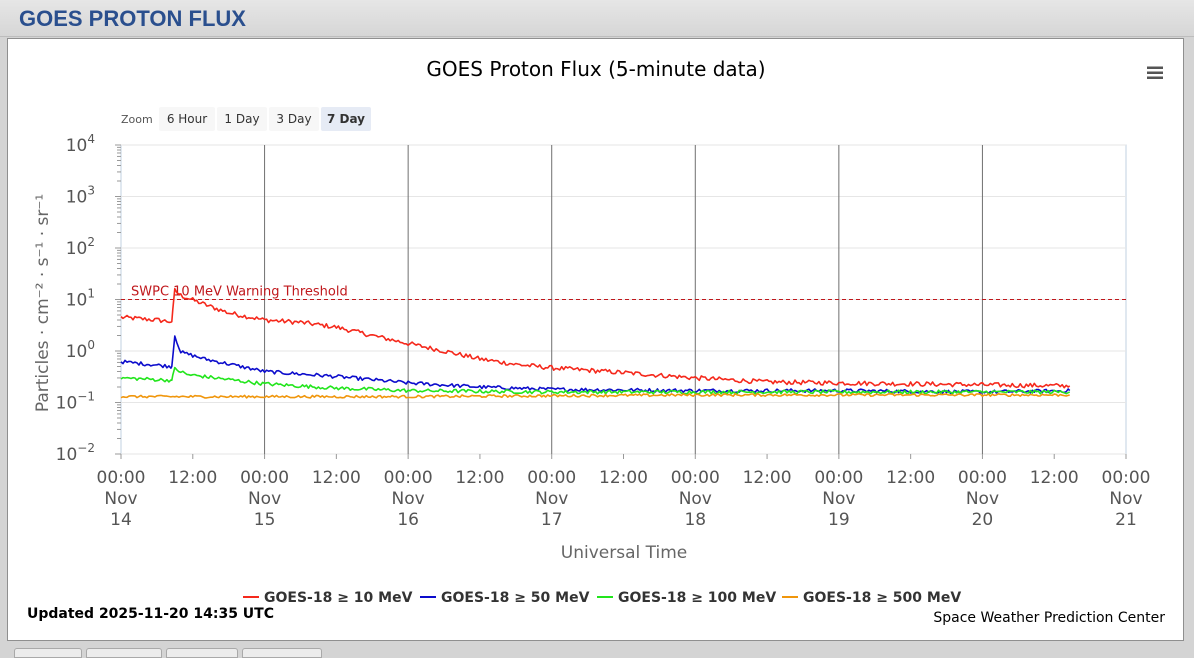 The height and width of the screenshot is (658, 1194). Describe the element at coordinates (515, 598) in the screenshot. I see `svg-text: GOES-18 ≥ 50 MeV` at that location.